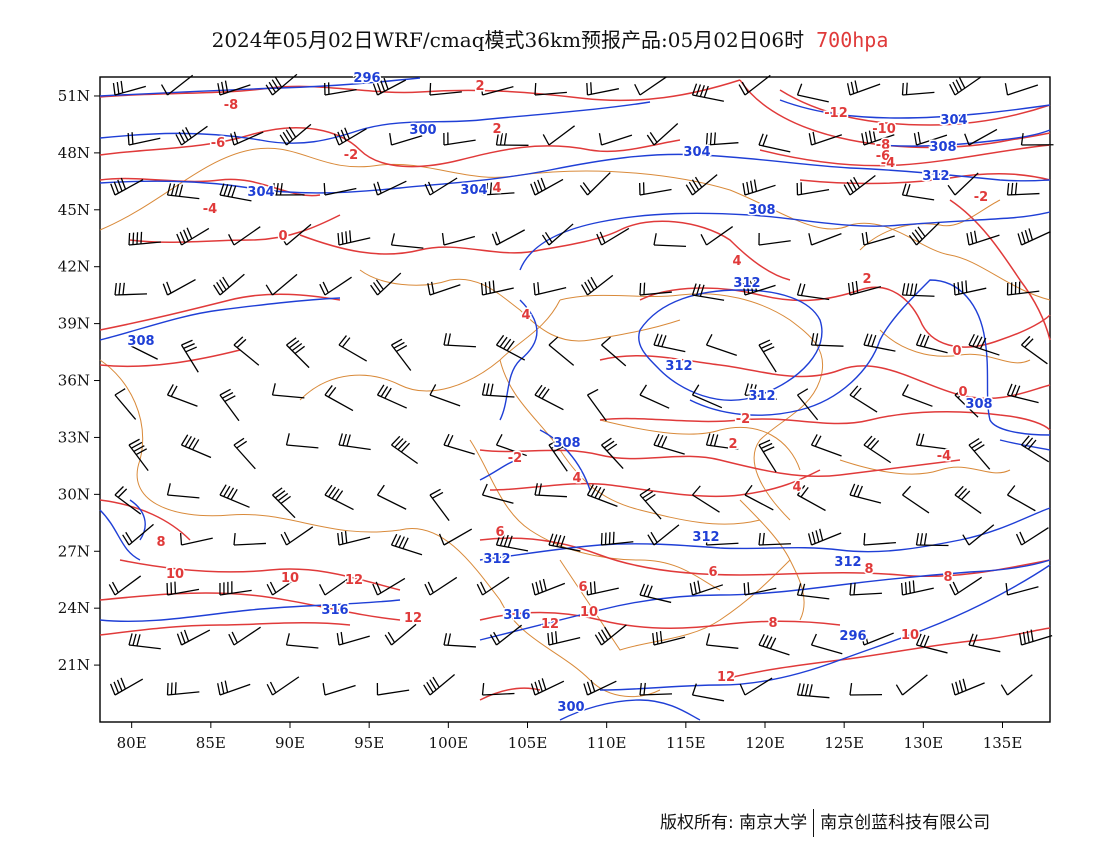 This screenshot has height=850, width=1100. I want to click on border-line, so click(925, 467).